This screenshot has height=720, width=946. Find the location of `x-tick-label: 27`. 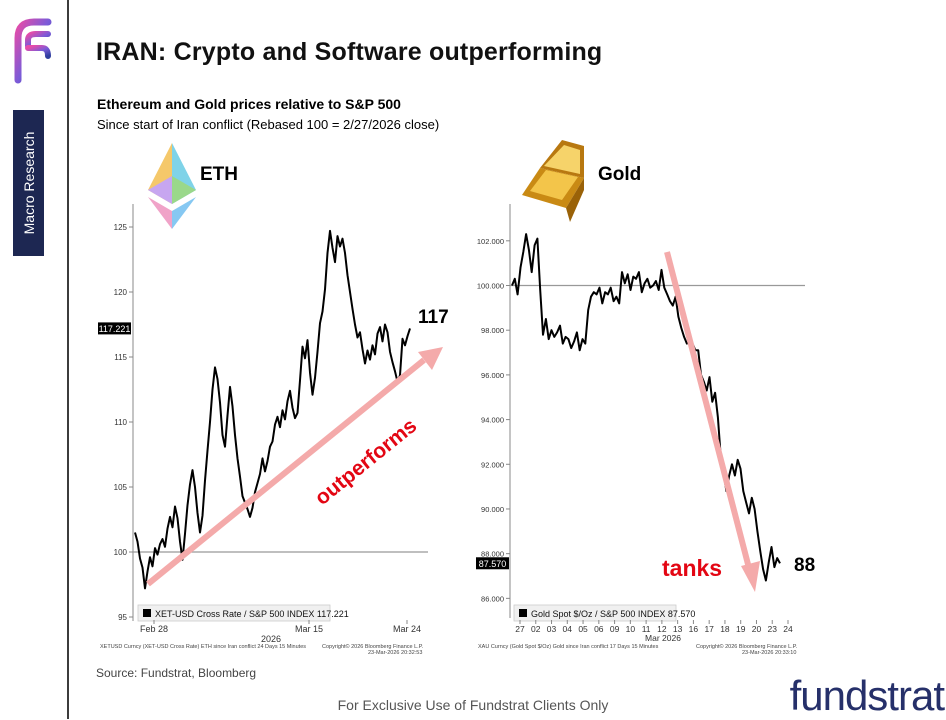

x-tick-label: 27 is located at coordinates (520, 629).